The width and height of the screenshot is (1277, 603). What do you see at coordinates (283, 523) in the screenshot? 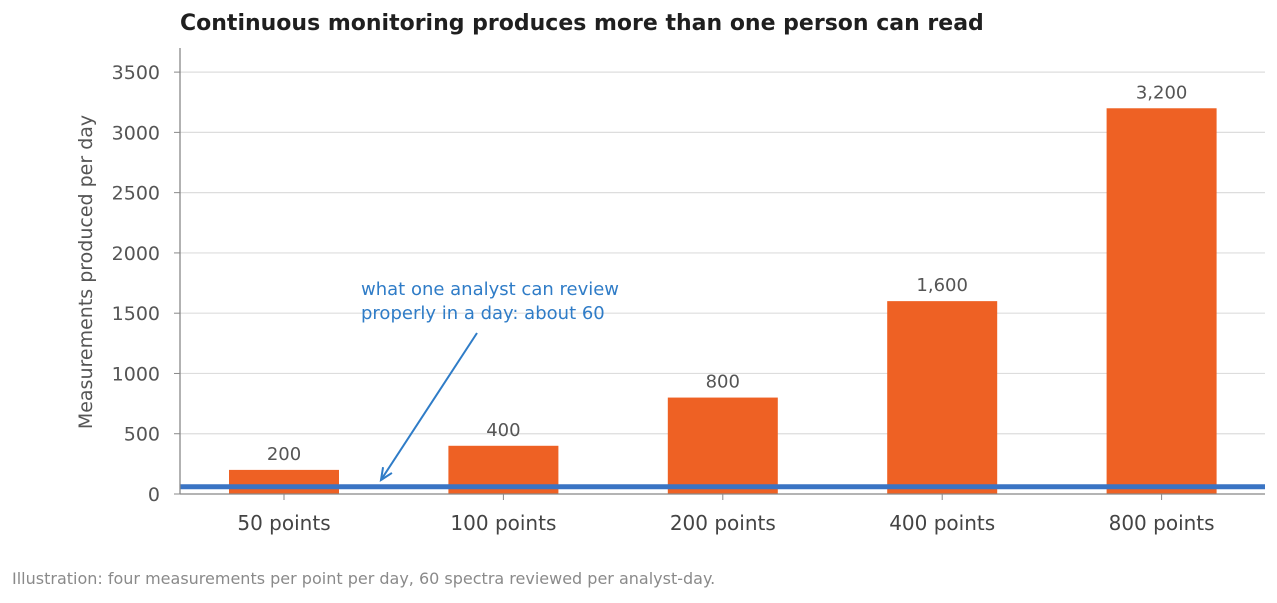
I see `x-tick-label: 50 points` at bounding box center [283, 523].